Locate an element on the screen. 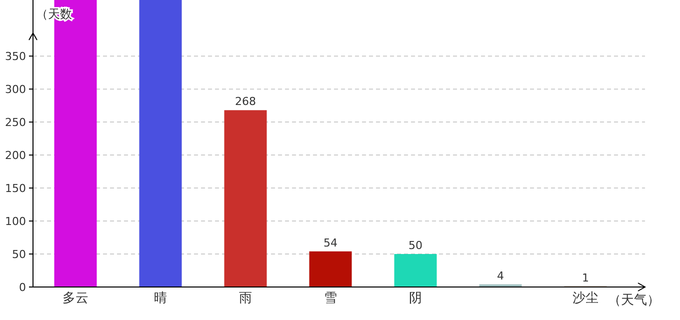  data-label: 4 is located at coordinates (500, 275).